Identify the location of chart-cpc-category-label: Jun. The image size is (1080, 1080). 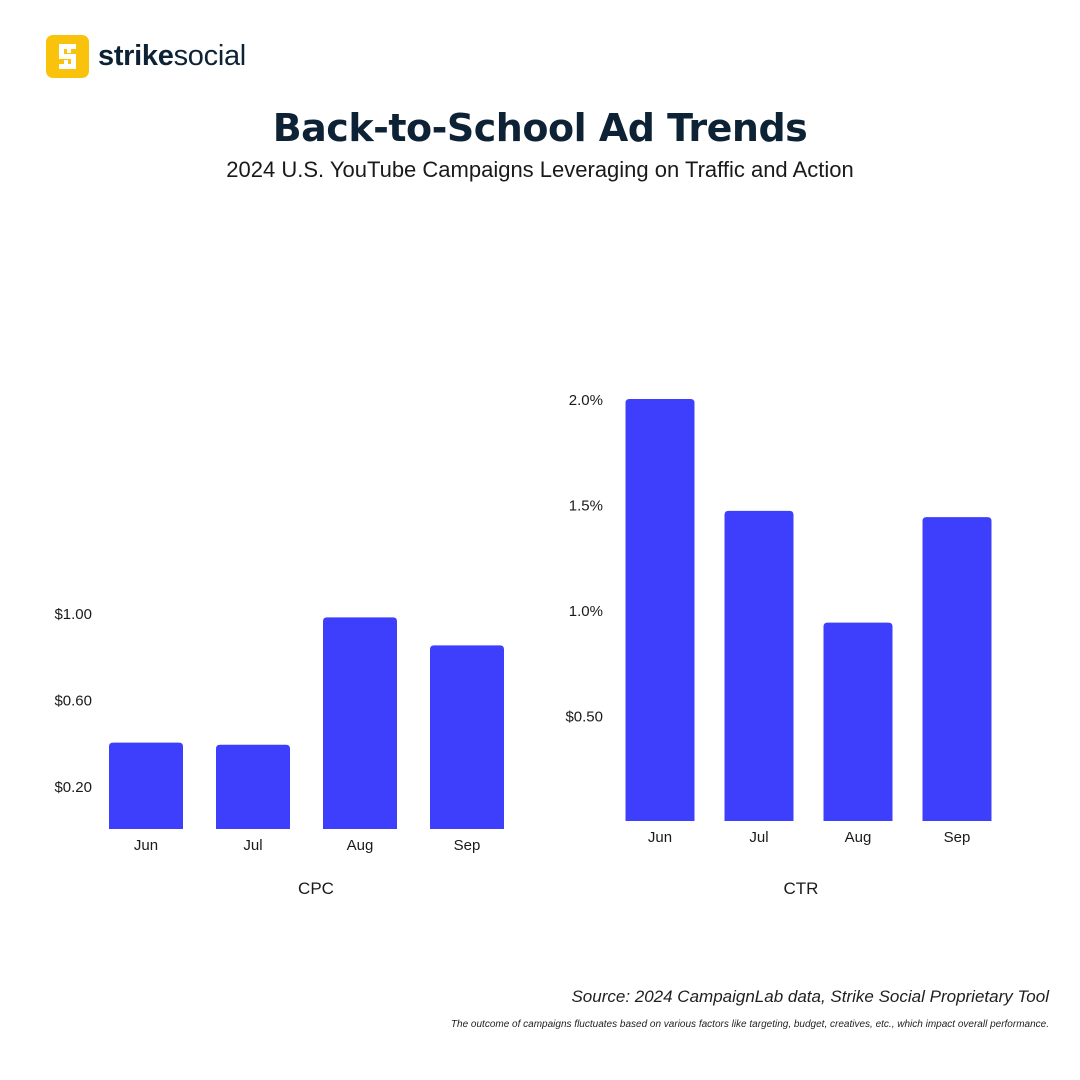
(146, 845).